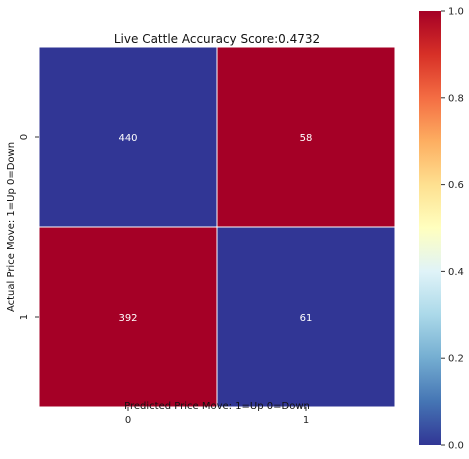 The image size is (469, 459). Describe the element at coordinates (306, 420) in the screenshot. I see `x-tick-label: 1` at that location.